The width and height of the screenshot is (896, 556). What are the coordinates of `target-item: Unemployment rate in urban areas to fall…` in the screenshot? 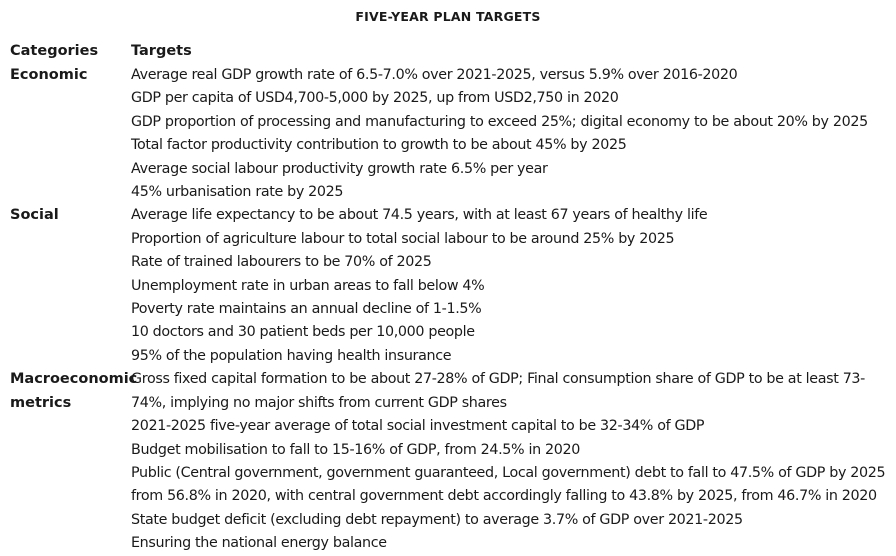 It's located at (308, 285).